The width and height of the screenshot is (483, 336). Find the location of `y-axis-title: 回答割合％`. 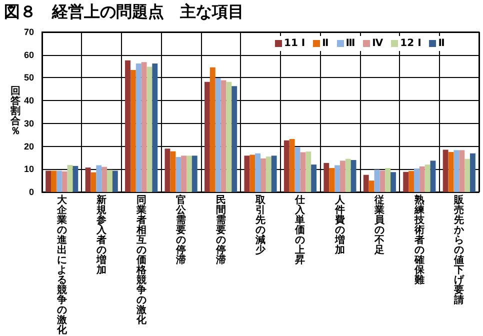

y-axis-title: 回答割合％ is located at coordinates (15, 111).